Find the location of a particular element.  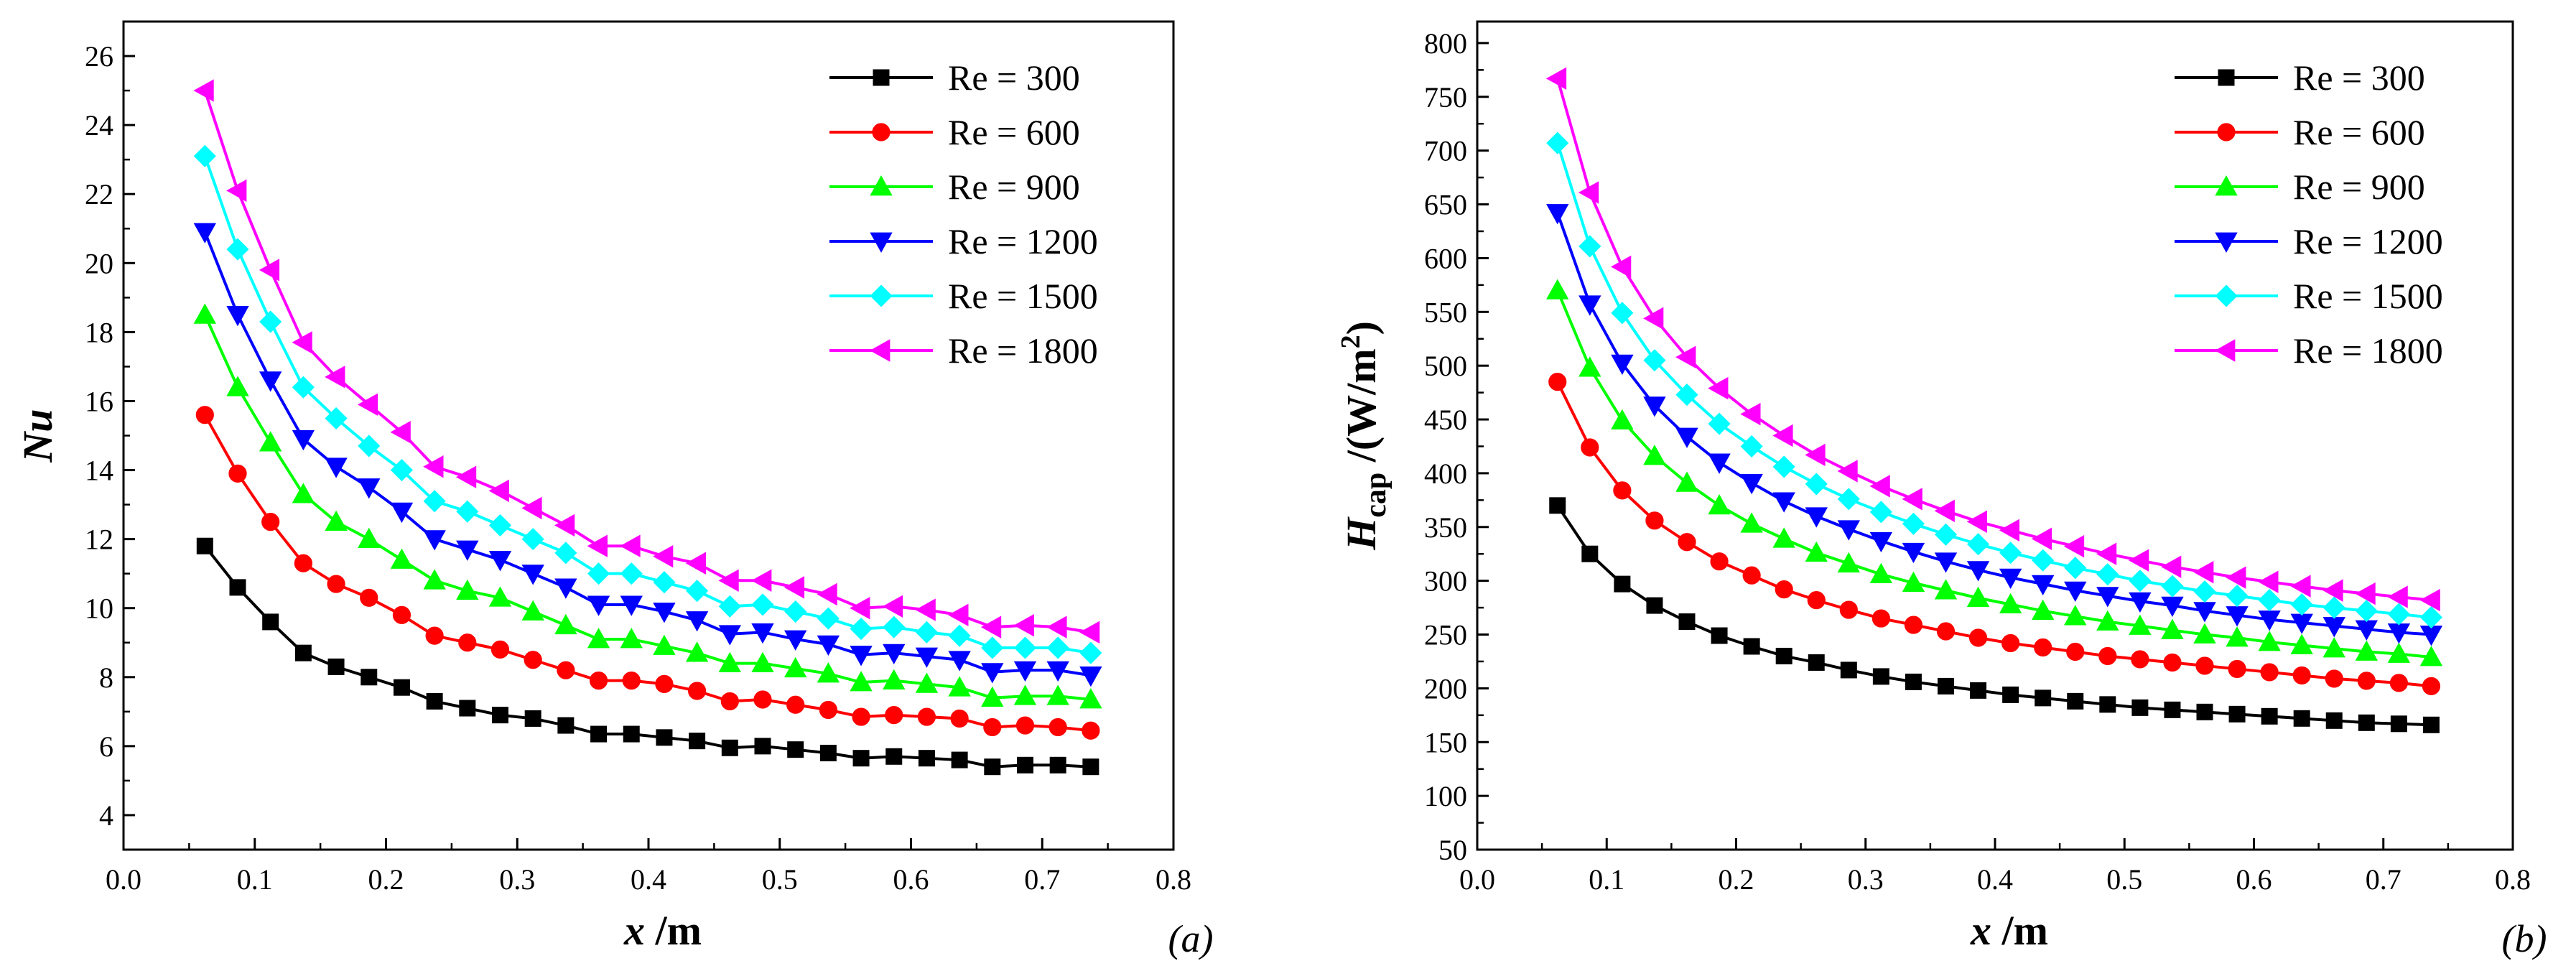

y-tick-label: 8 is located at coordinates (106, 677).